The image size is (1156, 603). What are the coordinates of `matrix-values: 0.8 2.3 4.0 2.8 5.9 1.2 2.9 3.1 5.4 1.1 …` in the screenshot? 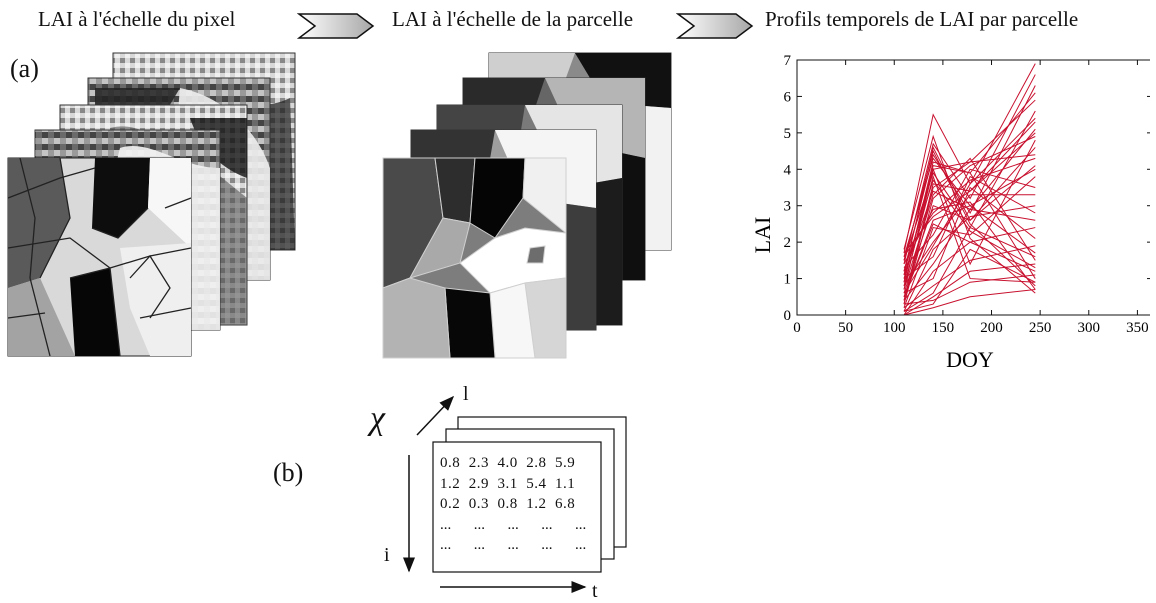 It's located at (513, 504).